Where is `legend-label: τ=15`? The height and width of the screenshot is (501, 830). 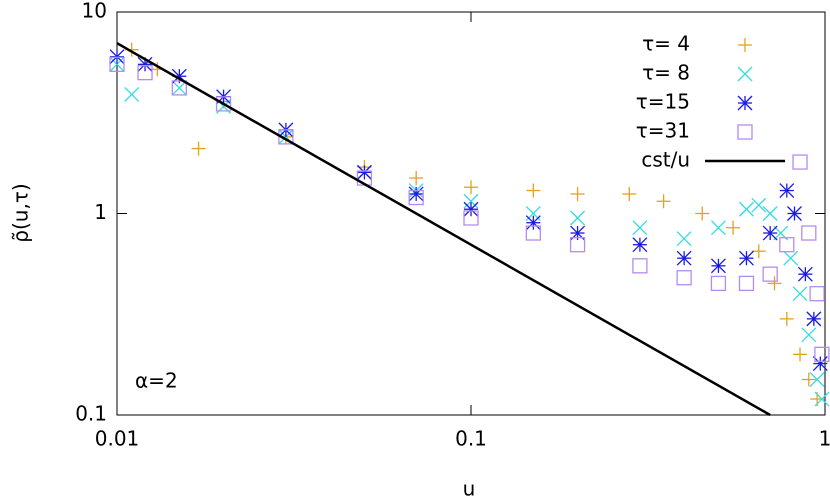
legend-label: τ=15 is located at coordinates (663, 102).